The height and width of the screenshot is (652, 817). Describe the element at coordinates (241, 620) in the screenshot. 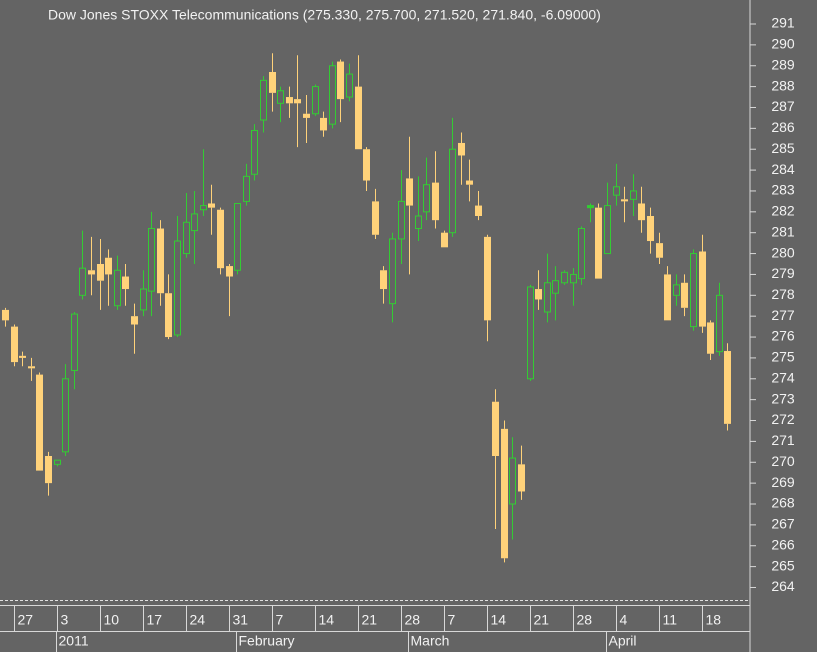

I see `x-tick-label: 31` at that location.